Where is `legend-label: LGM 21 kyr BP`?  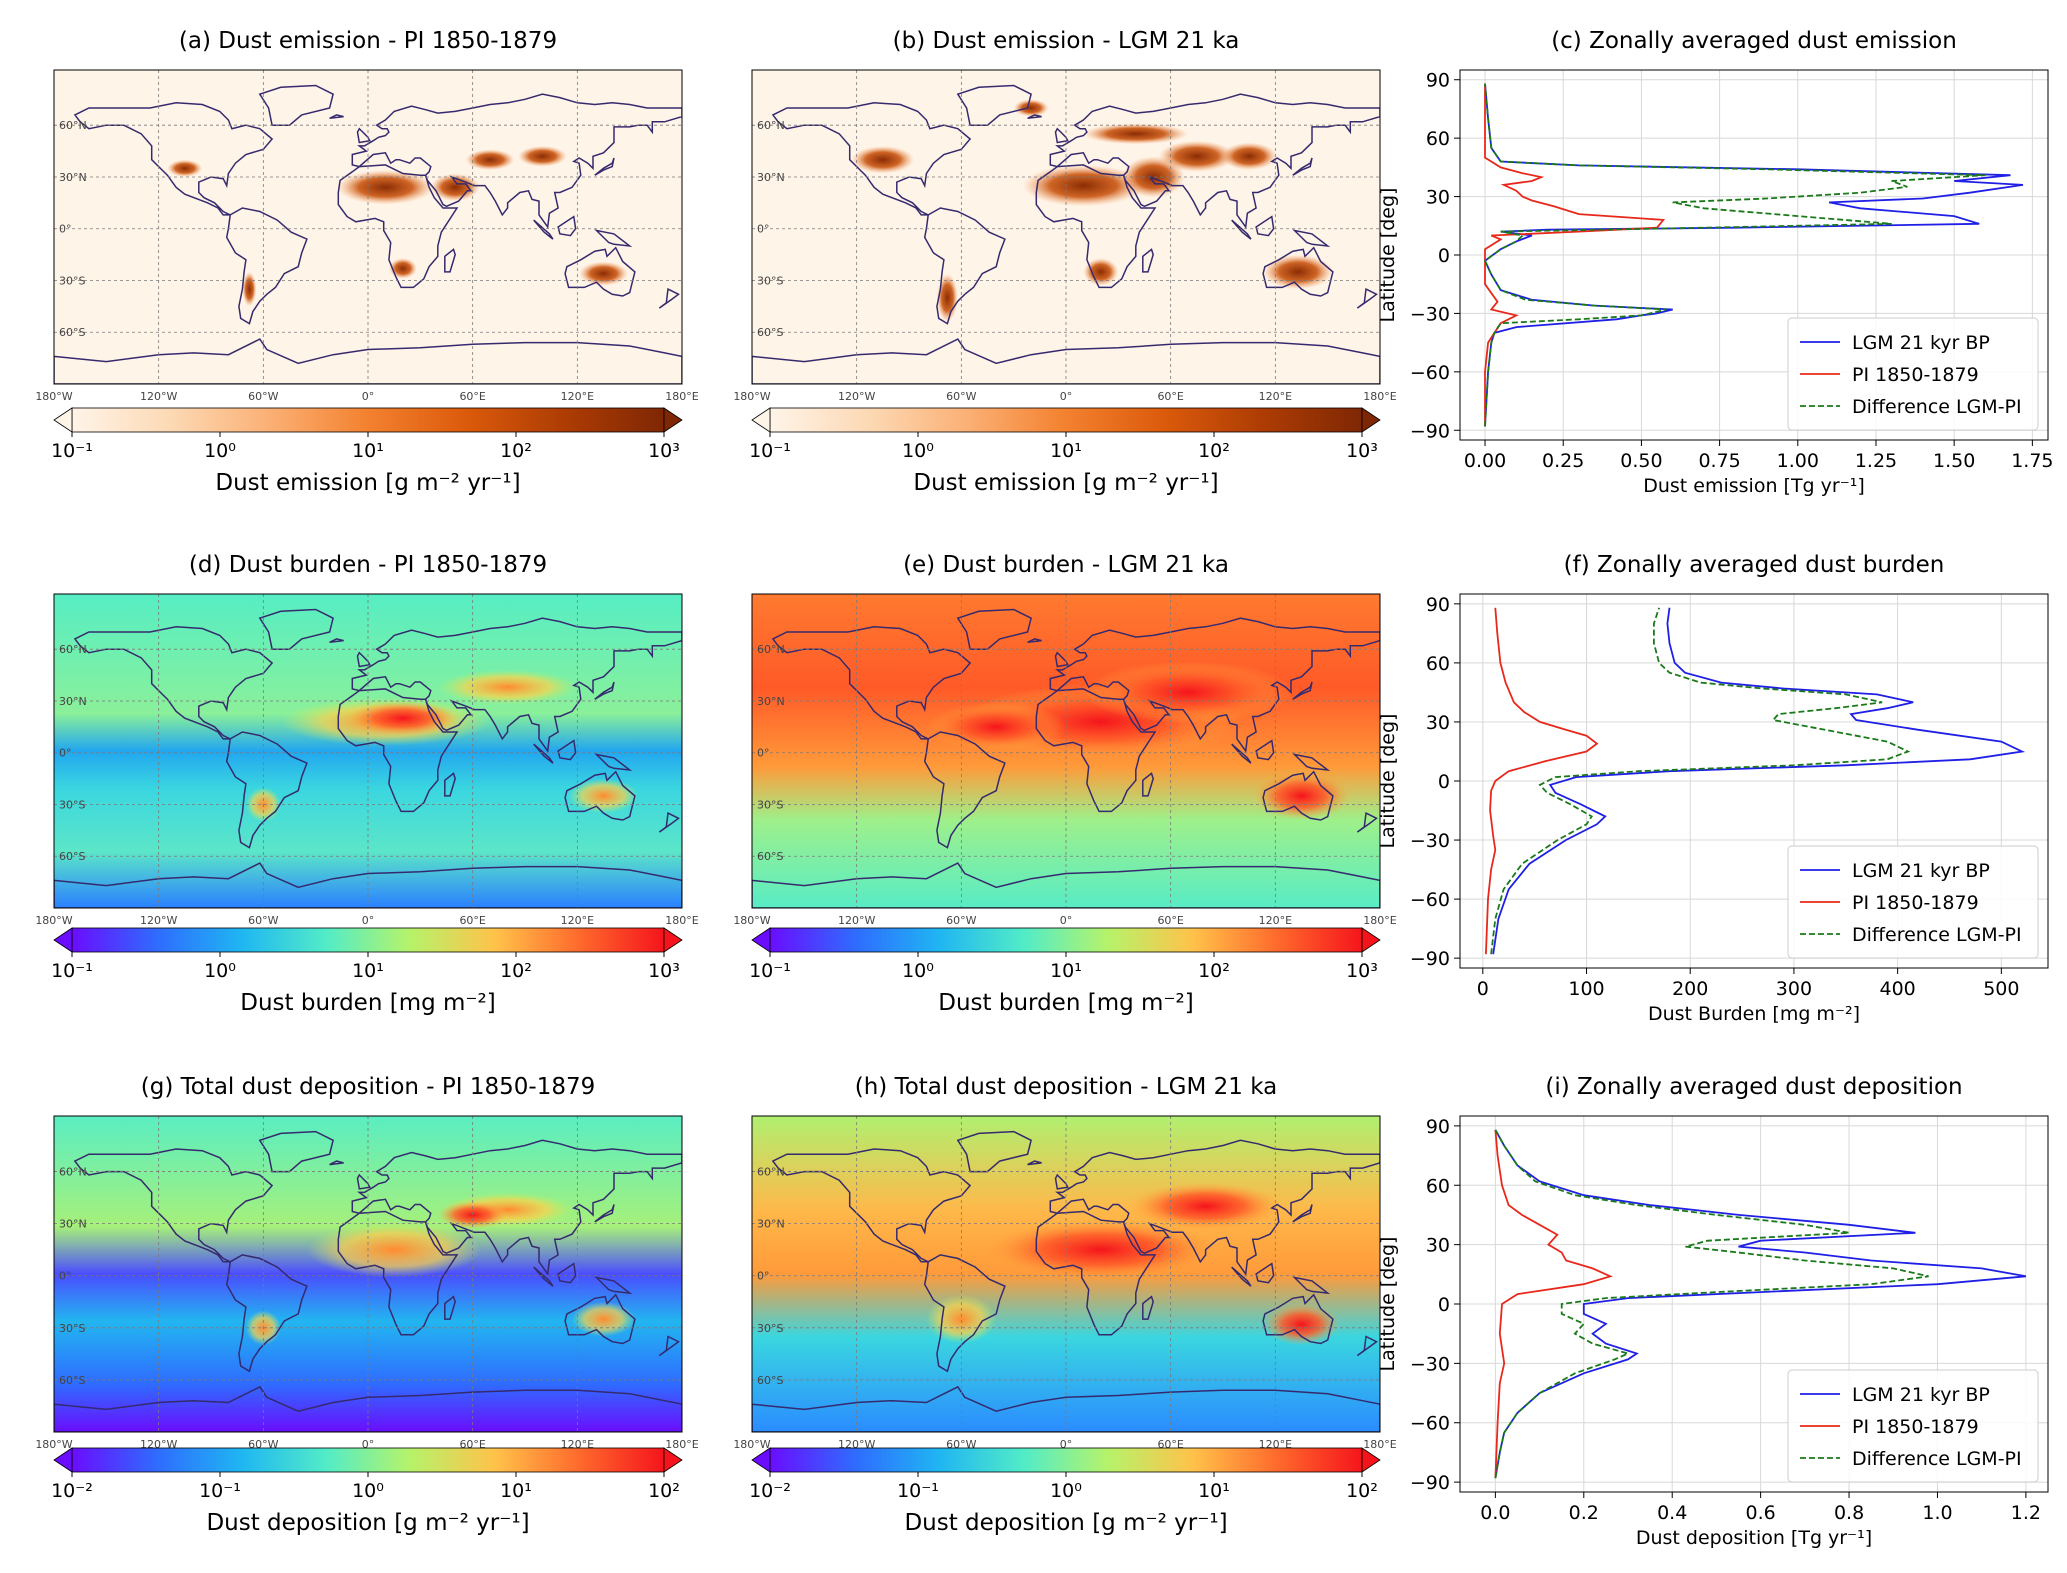
legend-label: LGM 21 kyr BP is located at coordinates (1921, 1395).